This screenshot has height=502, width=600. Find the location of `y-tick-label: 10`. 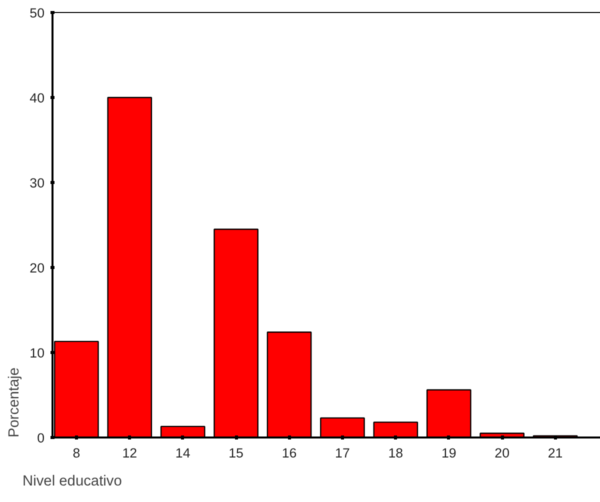

y-tick-label: 10 is located at coordinates (37, 353).